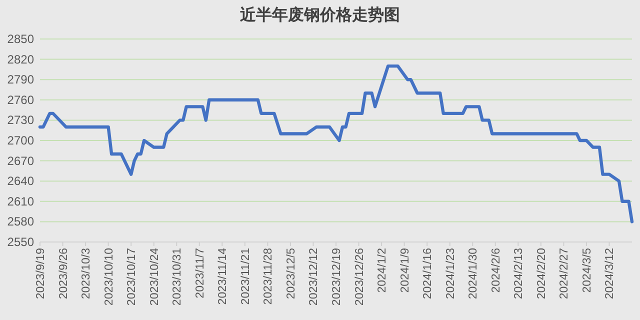 The image size is (640, 320). What do you see at coordinates (314, 277) in the screenshot?
I see `x-tick-label: 2023/12/12` at bounding box center [314, 277].